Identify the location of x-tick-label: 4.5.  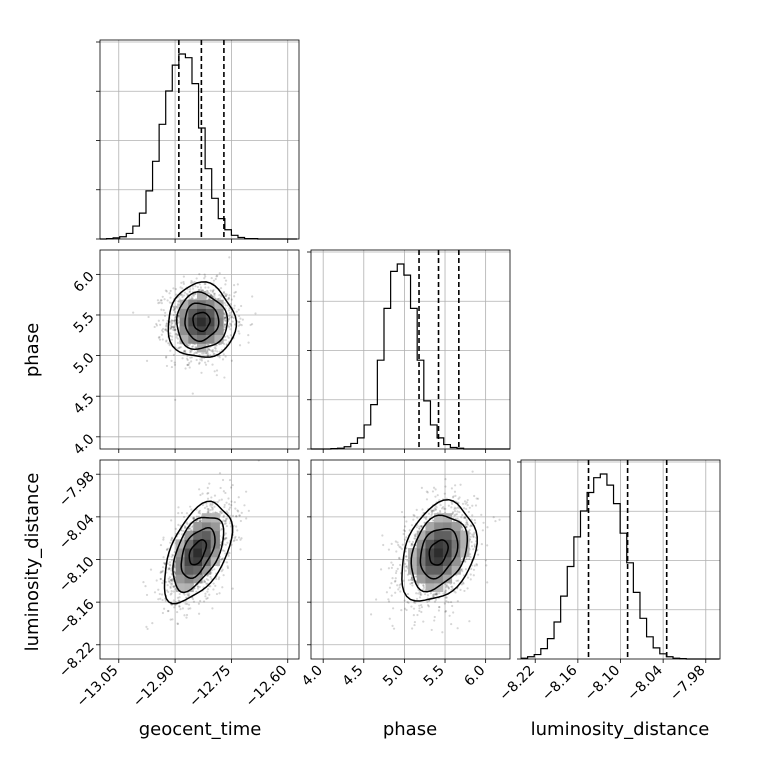
(353, 676).